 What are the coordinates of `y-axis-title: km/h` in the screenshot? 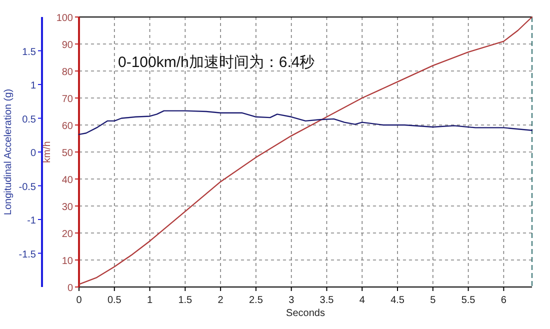 It's located at (47, 152).